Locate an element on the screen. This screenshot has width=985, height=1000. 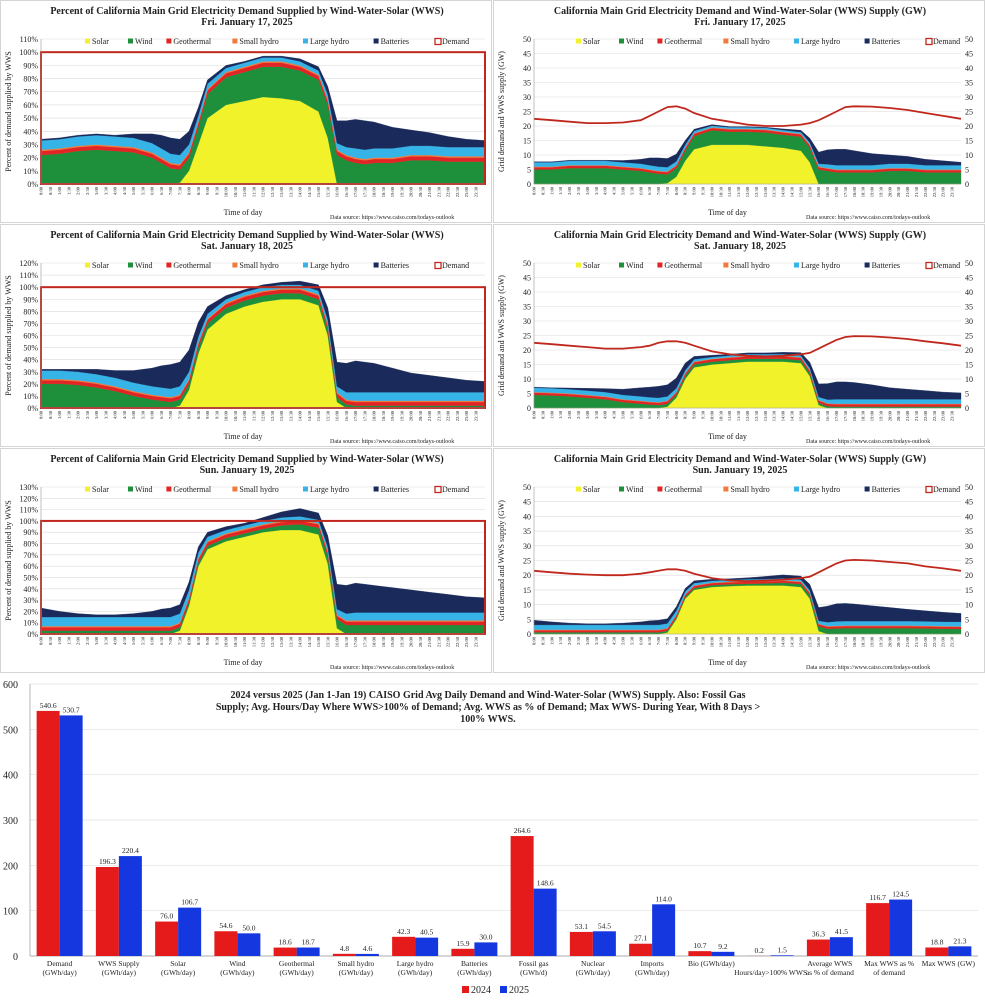
x-tick-label: 15:30 is located at coordinates (809, 415).